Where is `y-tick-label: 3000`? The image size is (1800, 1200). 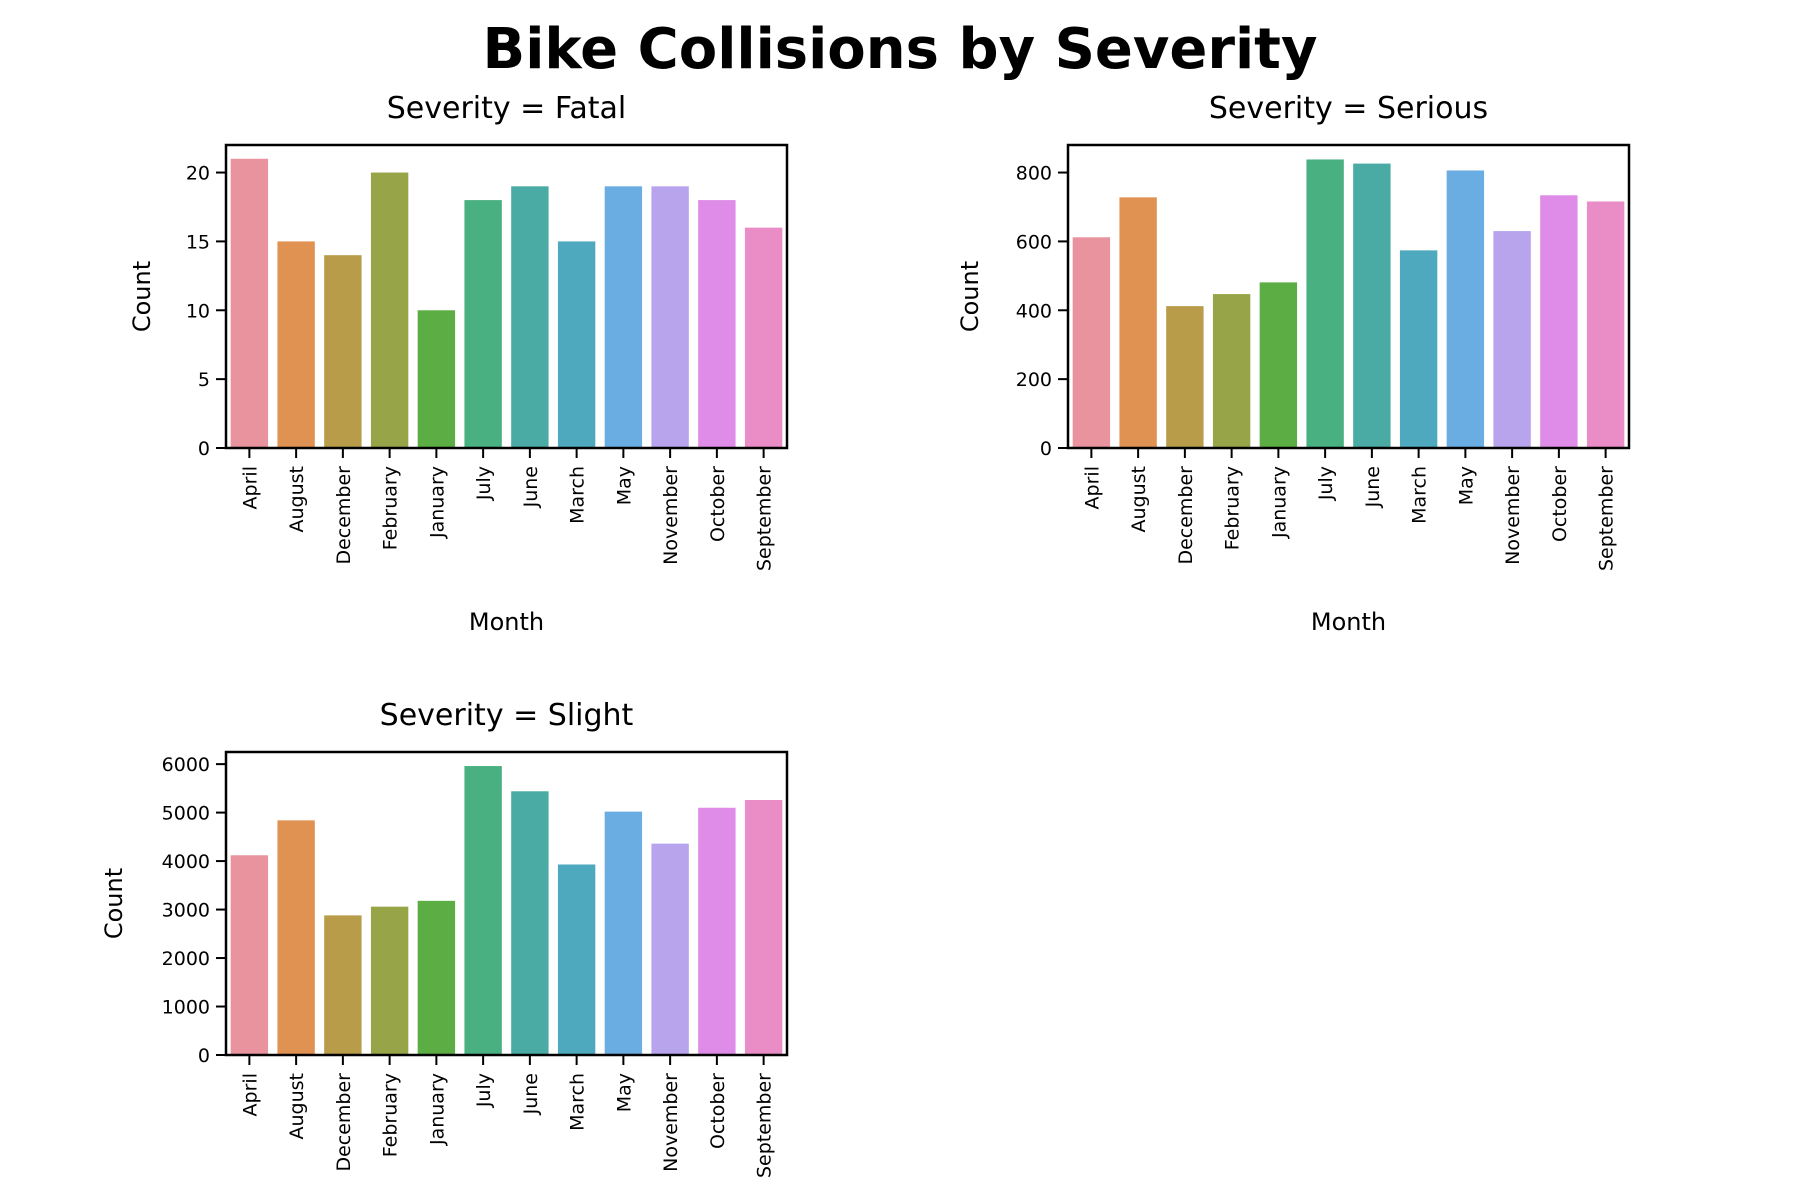 y-tick-label: 3000 is located at coordinates (186, 911).